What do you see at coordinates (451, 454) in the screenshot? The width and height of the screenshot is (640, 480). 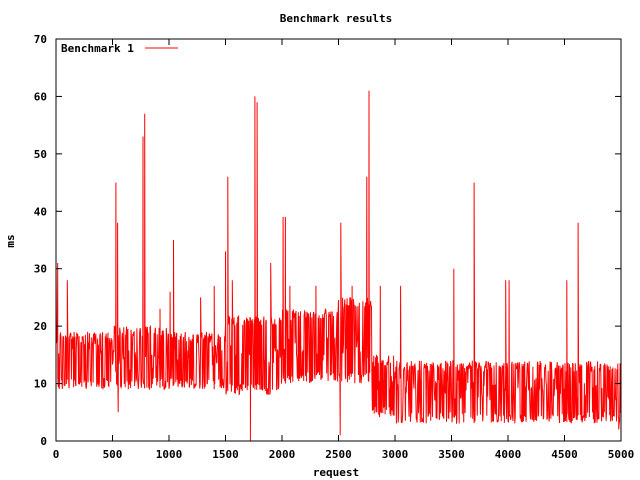 I see `x-tick-label: 3500` at bounding box center [451, 454].